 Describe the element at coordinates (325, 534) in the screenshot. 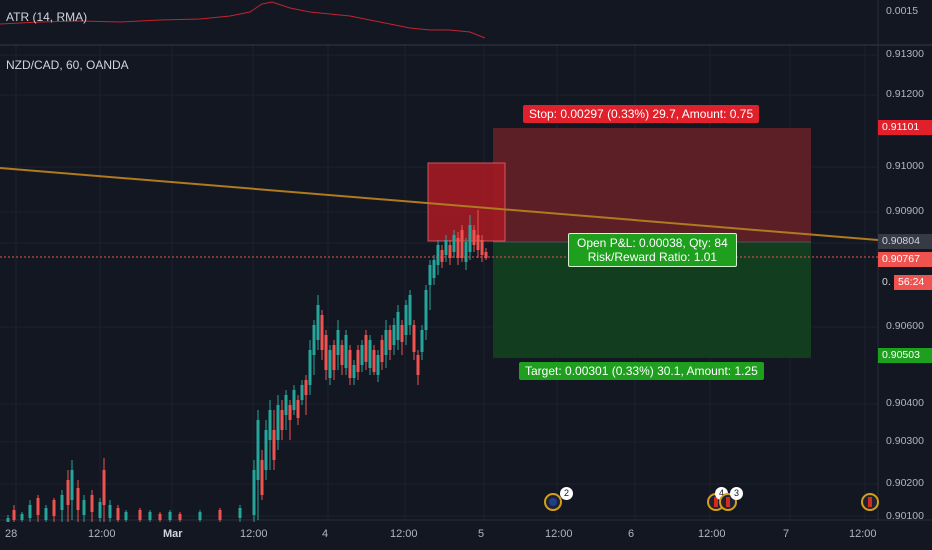

I see `time-axis-label: 4` at that location.